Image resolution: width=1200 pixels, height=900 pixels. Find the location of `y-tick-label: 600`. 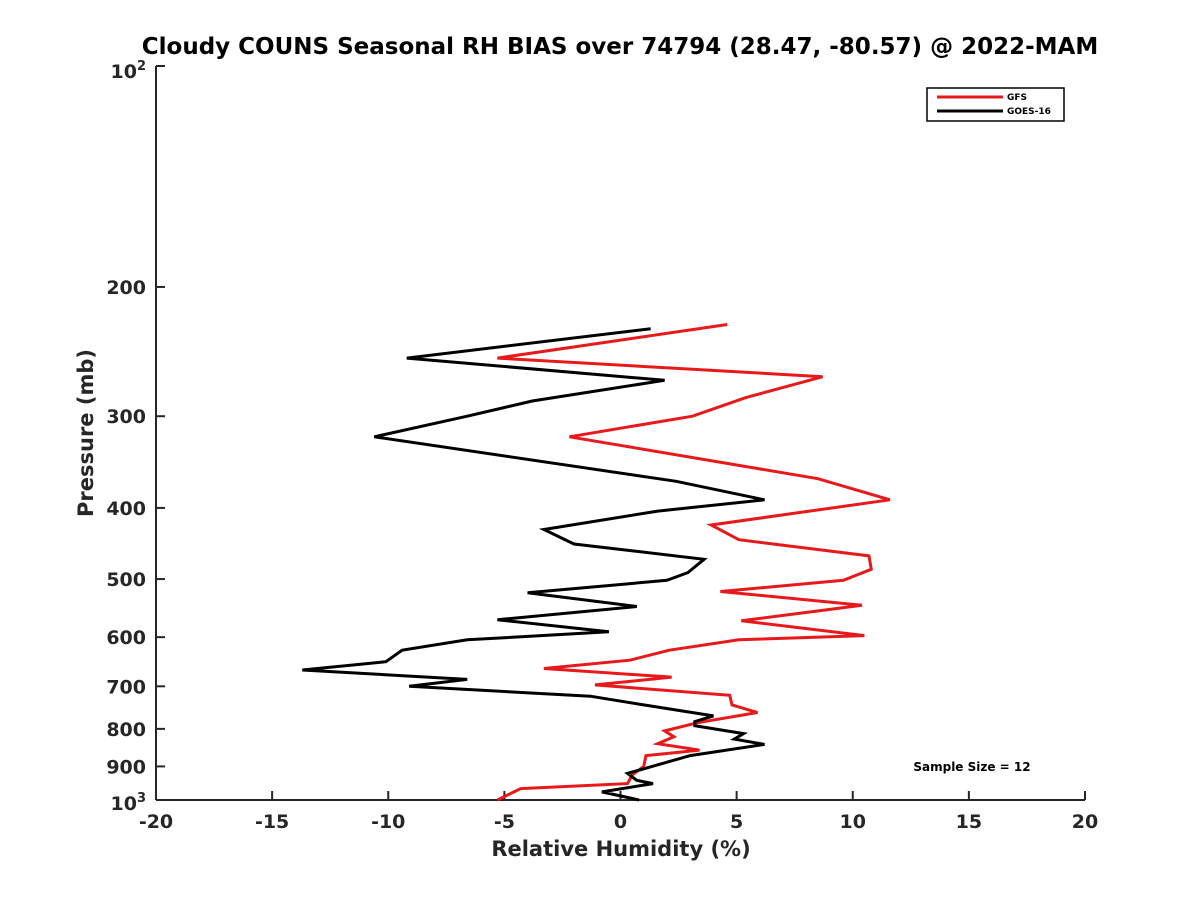

y-tick-label: 600 is located at coordinates (126, 638).